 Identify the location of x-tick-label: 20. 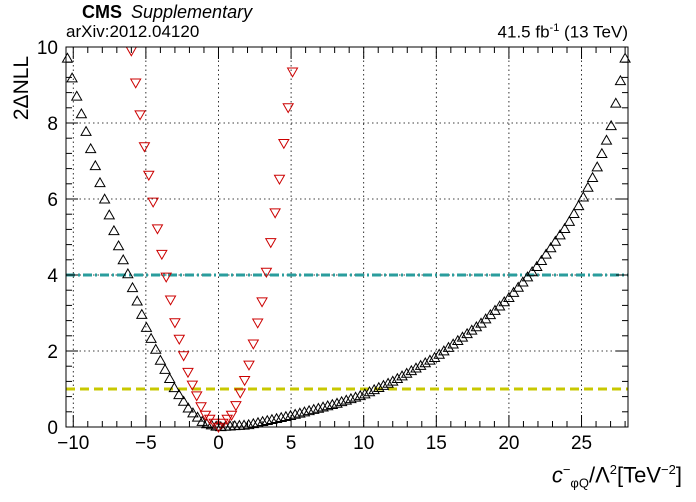
(508, 443).